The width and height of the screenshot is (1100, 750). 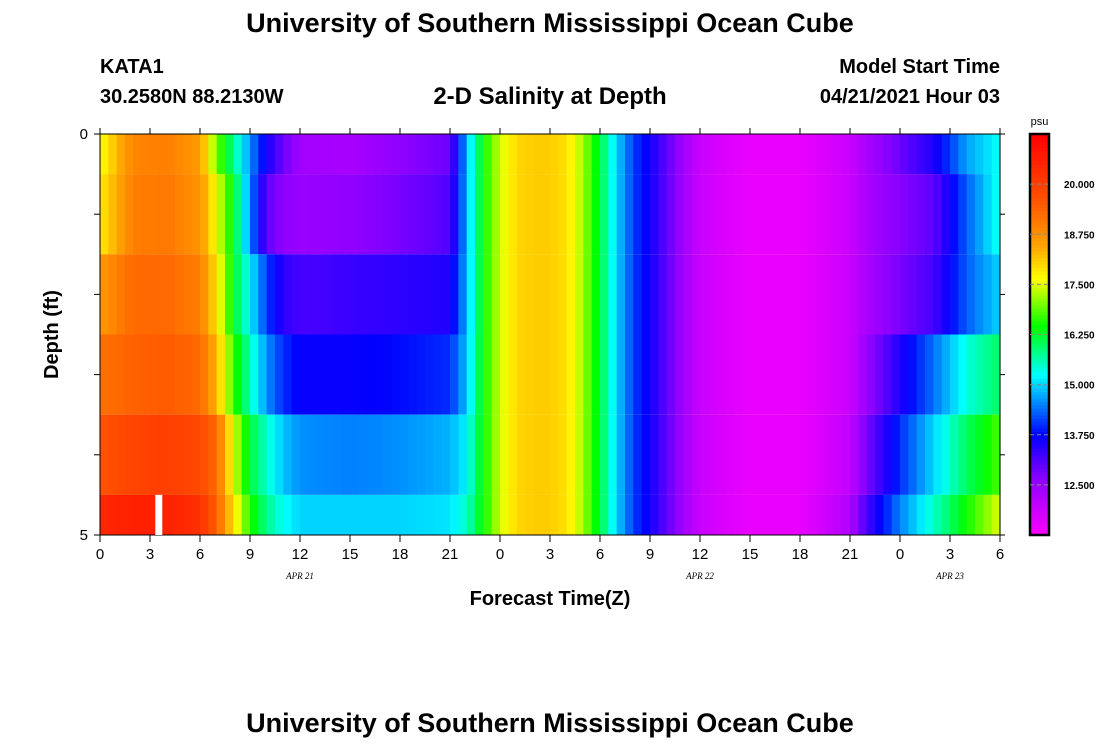 I want to click on x-tick-label: 21, so click(x=850, y=554).